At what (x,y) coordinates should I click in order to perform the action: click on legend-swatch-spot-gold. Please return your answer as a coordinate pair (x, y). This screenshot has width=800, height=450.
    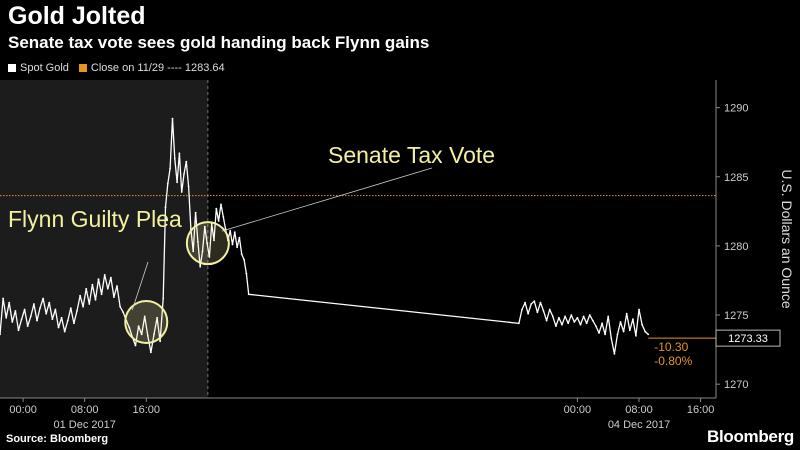
    Looking at the image, I should click on (12, 68).